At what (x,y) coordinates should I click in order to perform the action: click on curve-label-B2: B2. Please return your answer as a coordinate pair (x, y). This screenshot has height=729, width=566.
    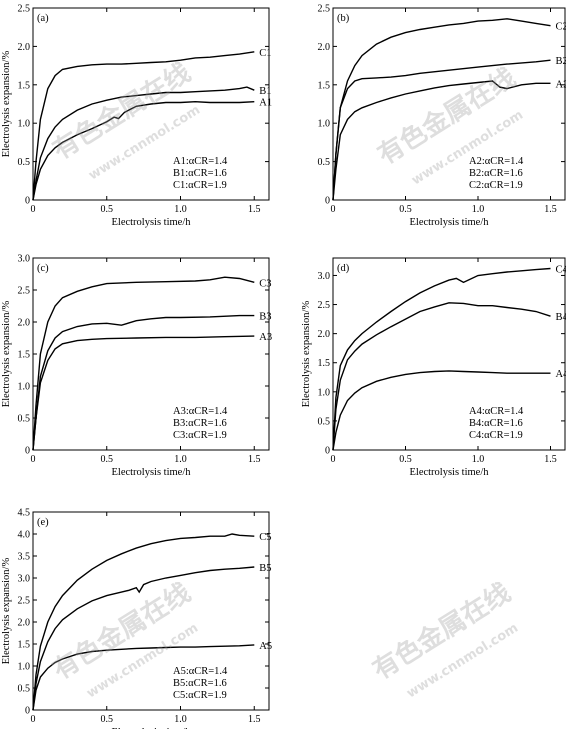
    Looking at the image, I should click on (561, 61).